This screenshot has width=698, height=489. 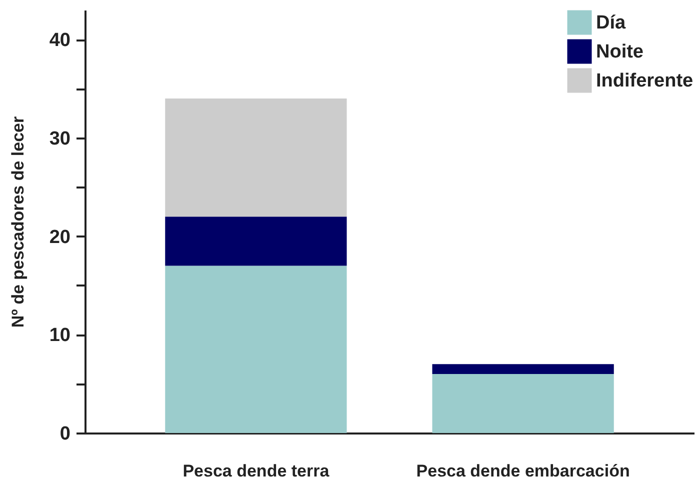 What do you see at coordinates (620, 52) in the screenshot?
I see `legend-label: Noite` at bounding box center [620, 52].